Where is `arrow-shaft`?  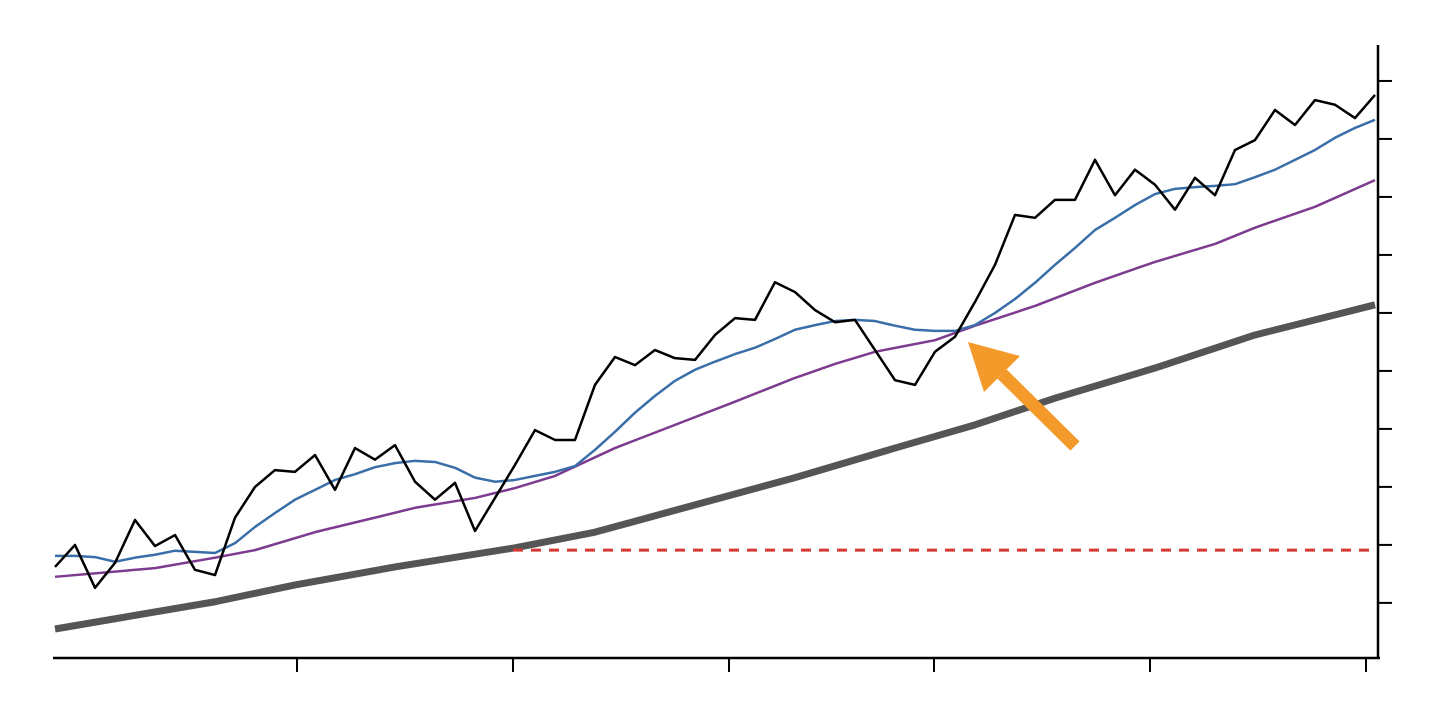
arrow-shaft is located at coordinates (1038, 410).